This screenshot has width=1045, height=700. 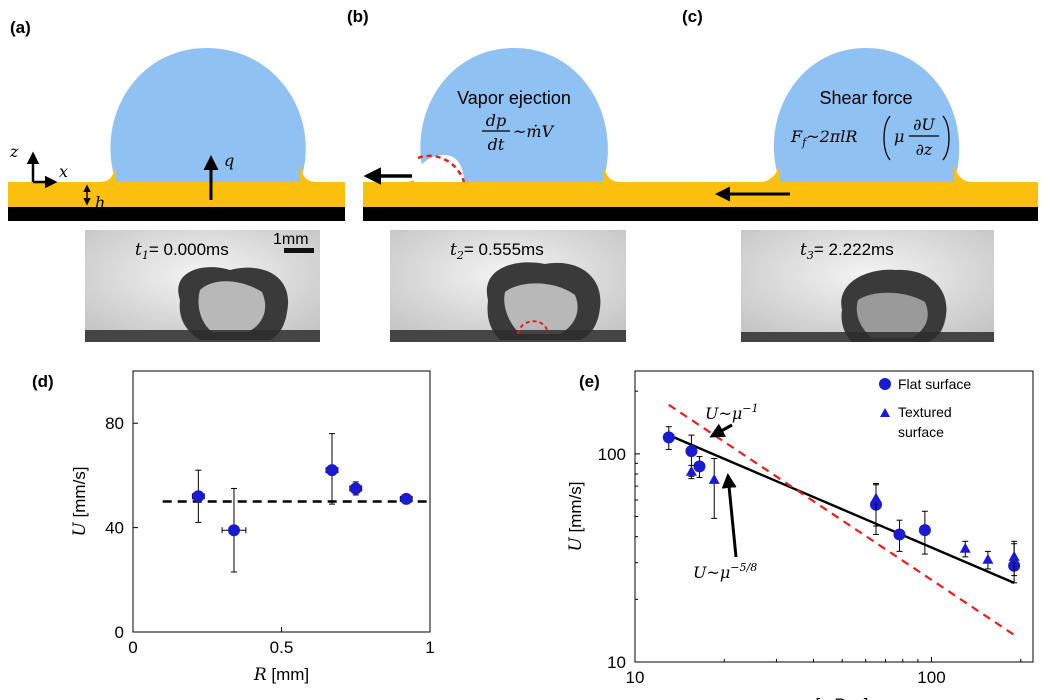 I want to click on svg-text: ∂U, so click(x=924, y=124).